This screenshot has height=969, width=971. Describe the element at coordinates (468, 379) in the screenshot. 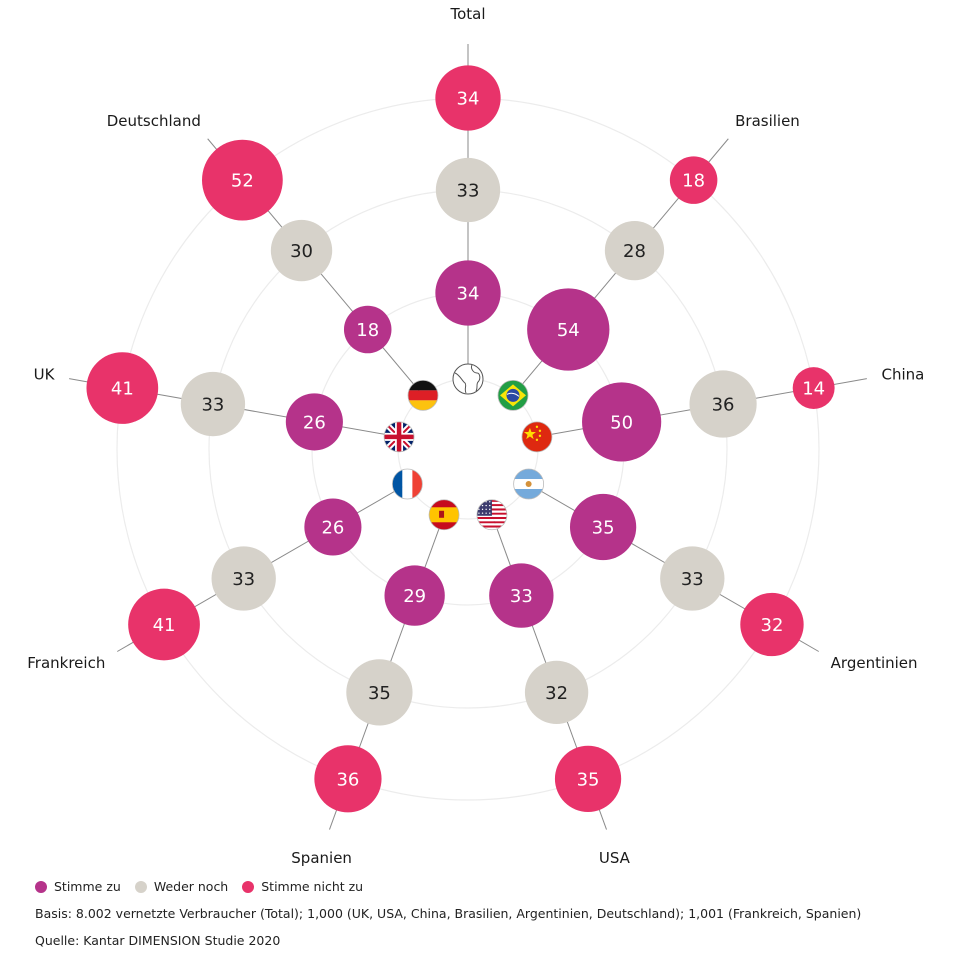

I see `globe-icon` at that location.